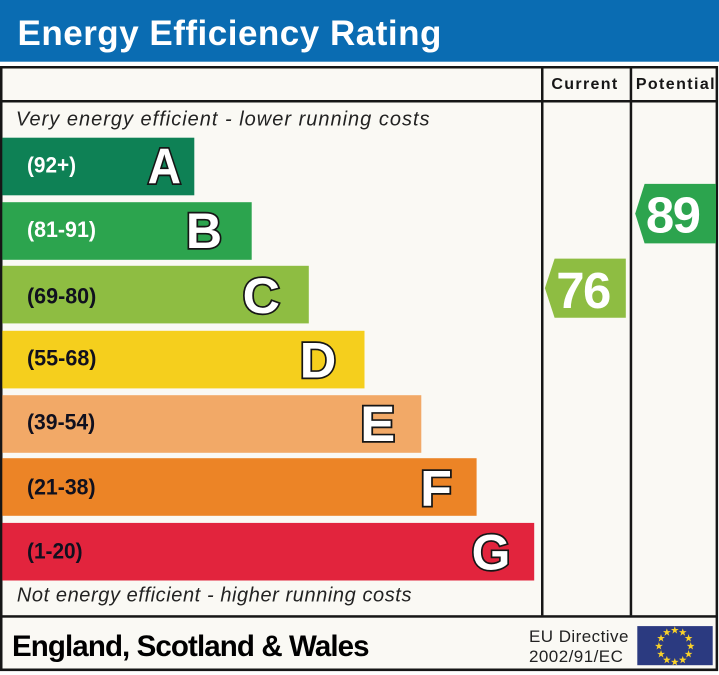  Describe the element at coordinates (61, 229) in the screenshot. I see `svg-text: (81-91)` at that location.